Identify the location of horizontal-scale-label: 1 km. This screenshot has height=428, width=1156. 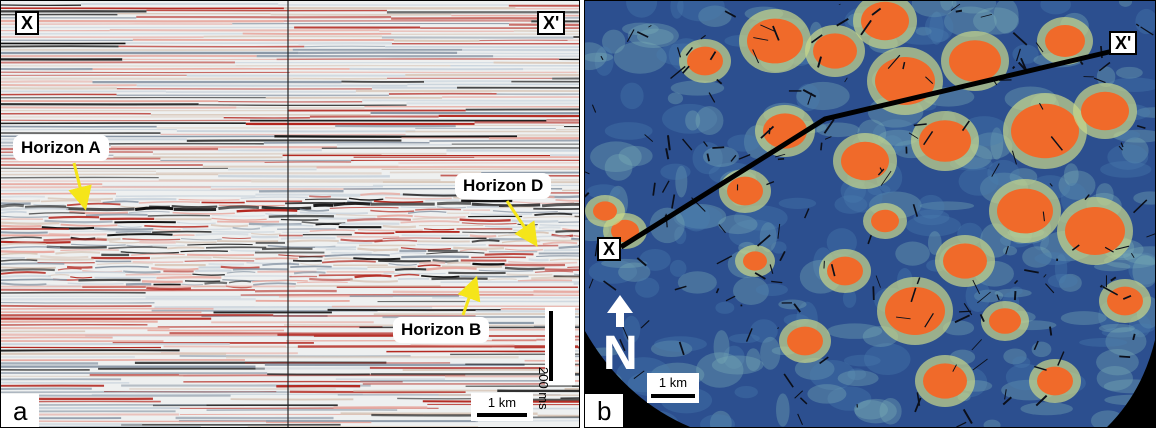
(502, 402).